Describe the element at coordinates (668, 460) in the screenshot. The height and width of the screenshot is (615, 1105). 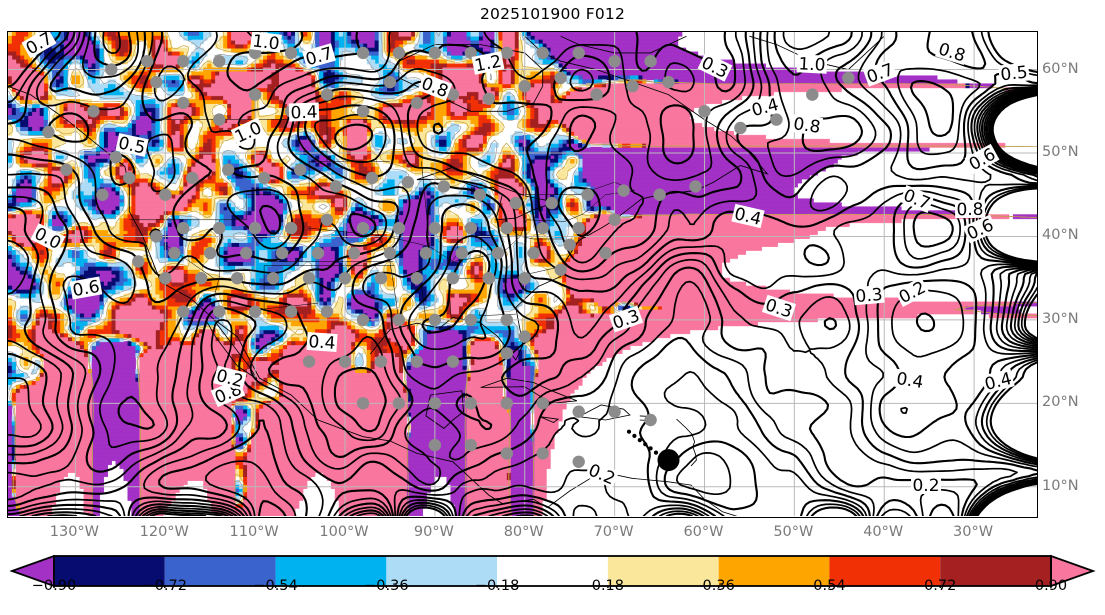
I see `cyclone-marker` at that location.